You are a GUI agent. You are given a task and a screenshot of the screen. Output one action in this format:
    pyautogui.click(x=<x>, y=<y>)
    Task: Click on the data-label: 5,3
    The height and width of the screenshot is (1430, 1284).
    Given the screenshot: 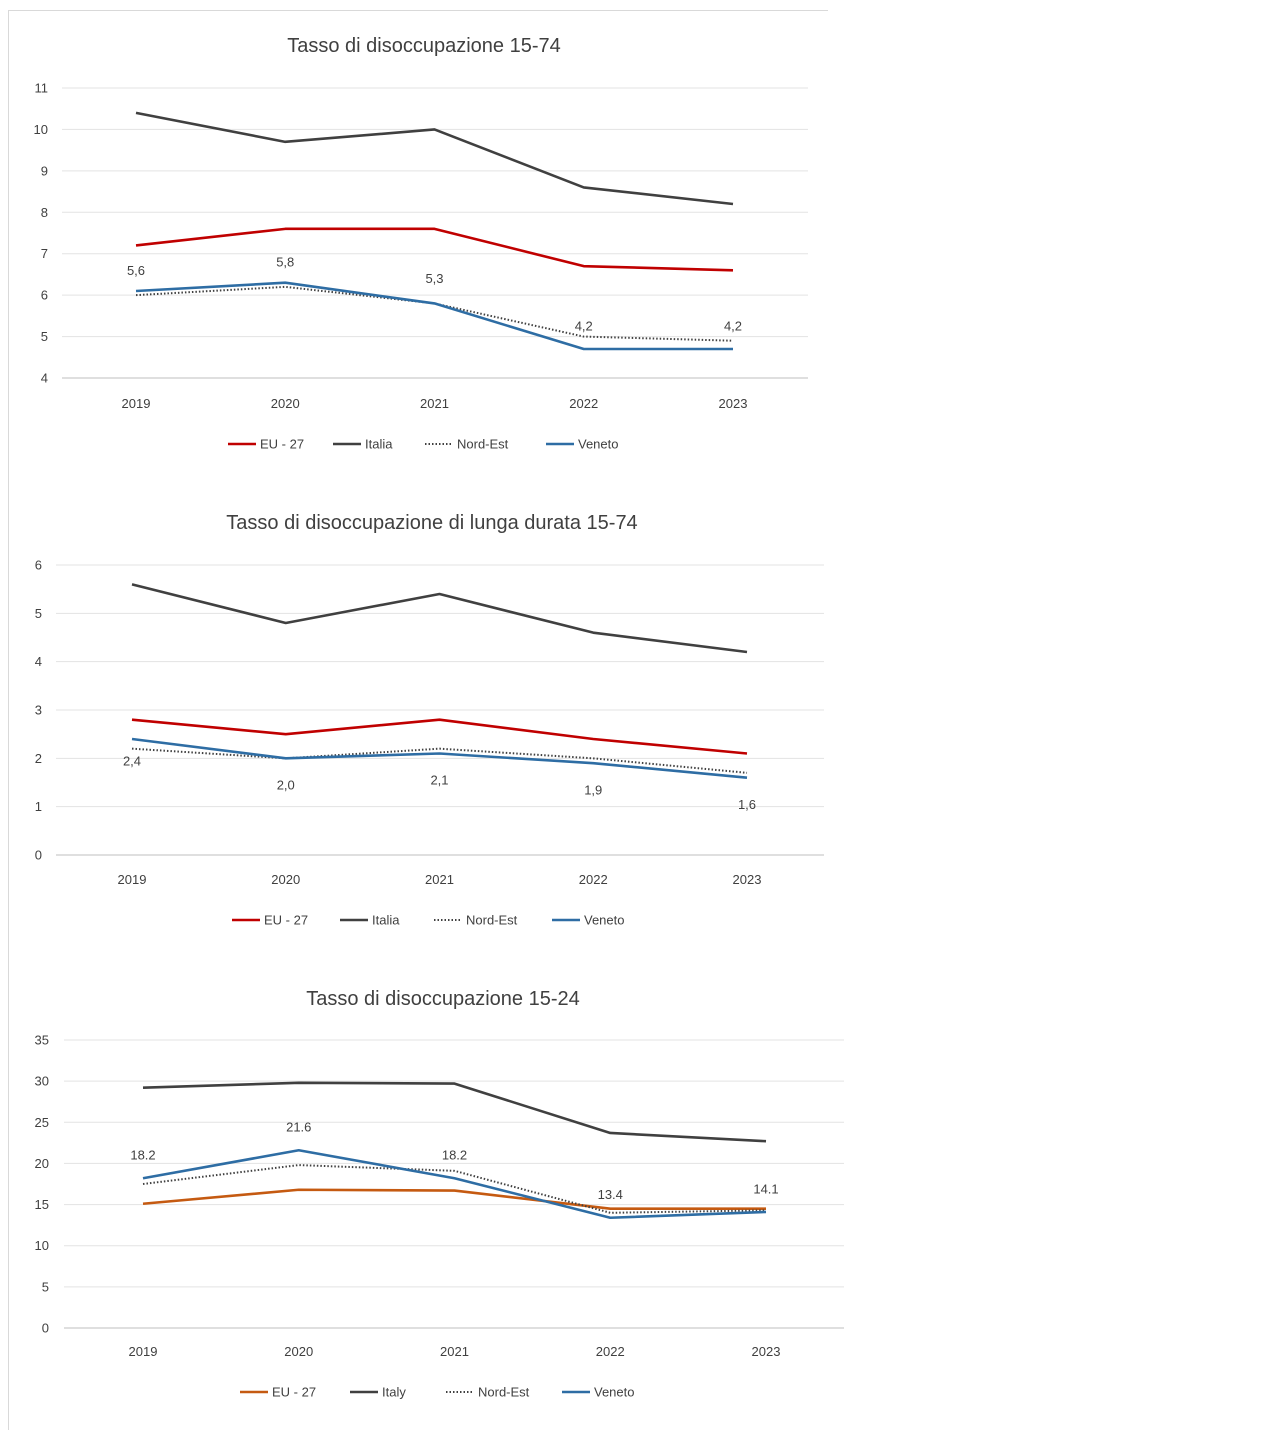 What is the action you would take?
    pyautogui.click(x=434, y=278)
    